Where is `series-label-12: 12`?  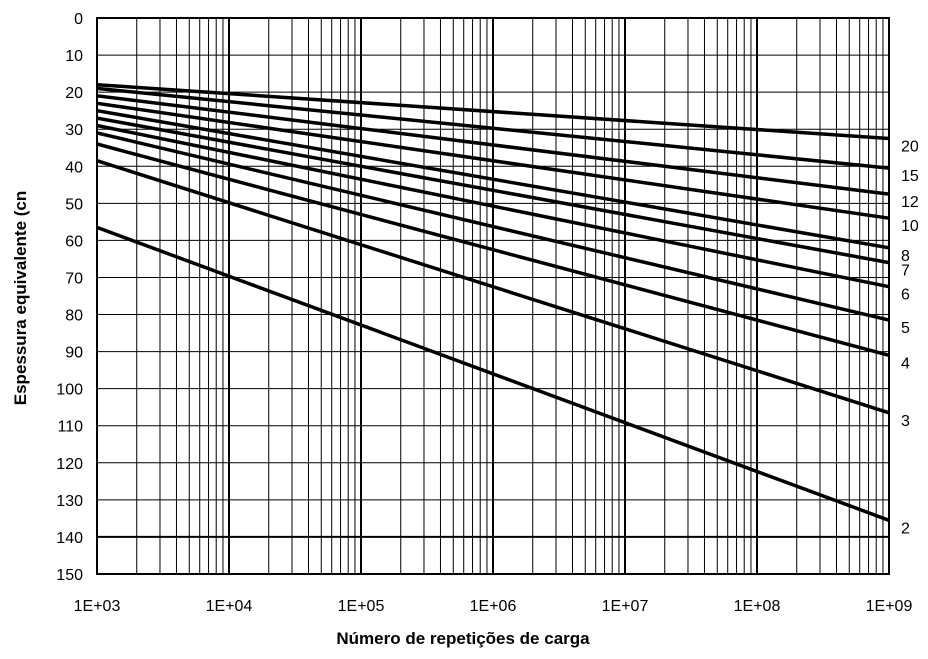 series-label-12: 12 is located at coordinates (910, 202).